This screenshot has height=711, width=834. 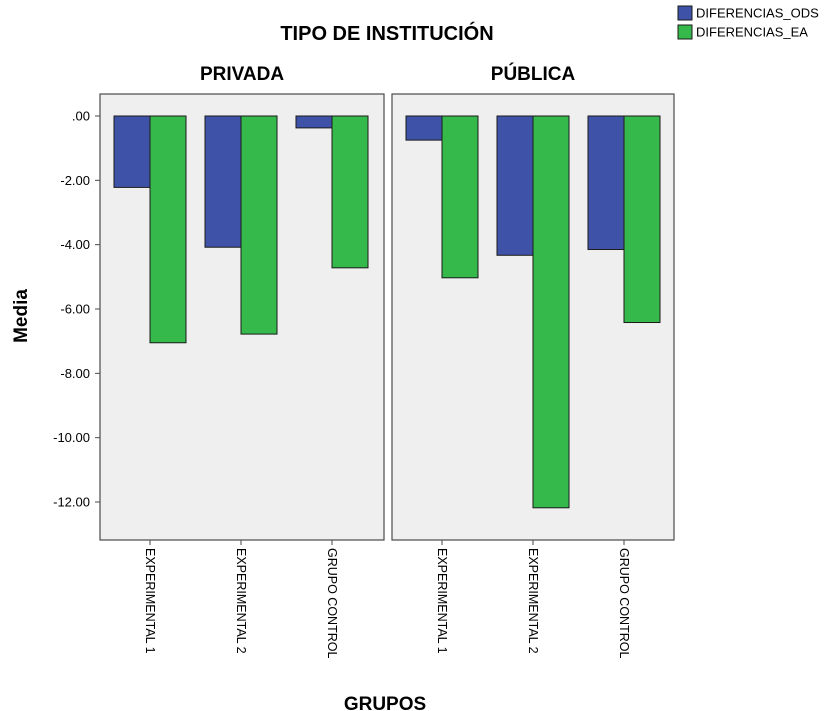 I want to click on y-tick-label: -8.00, so click(x=75, y=373).